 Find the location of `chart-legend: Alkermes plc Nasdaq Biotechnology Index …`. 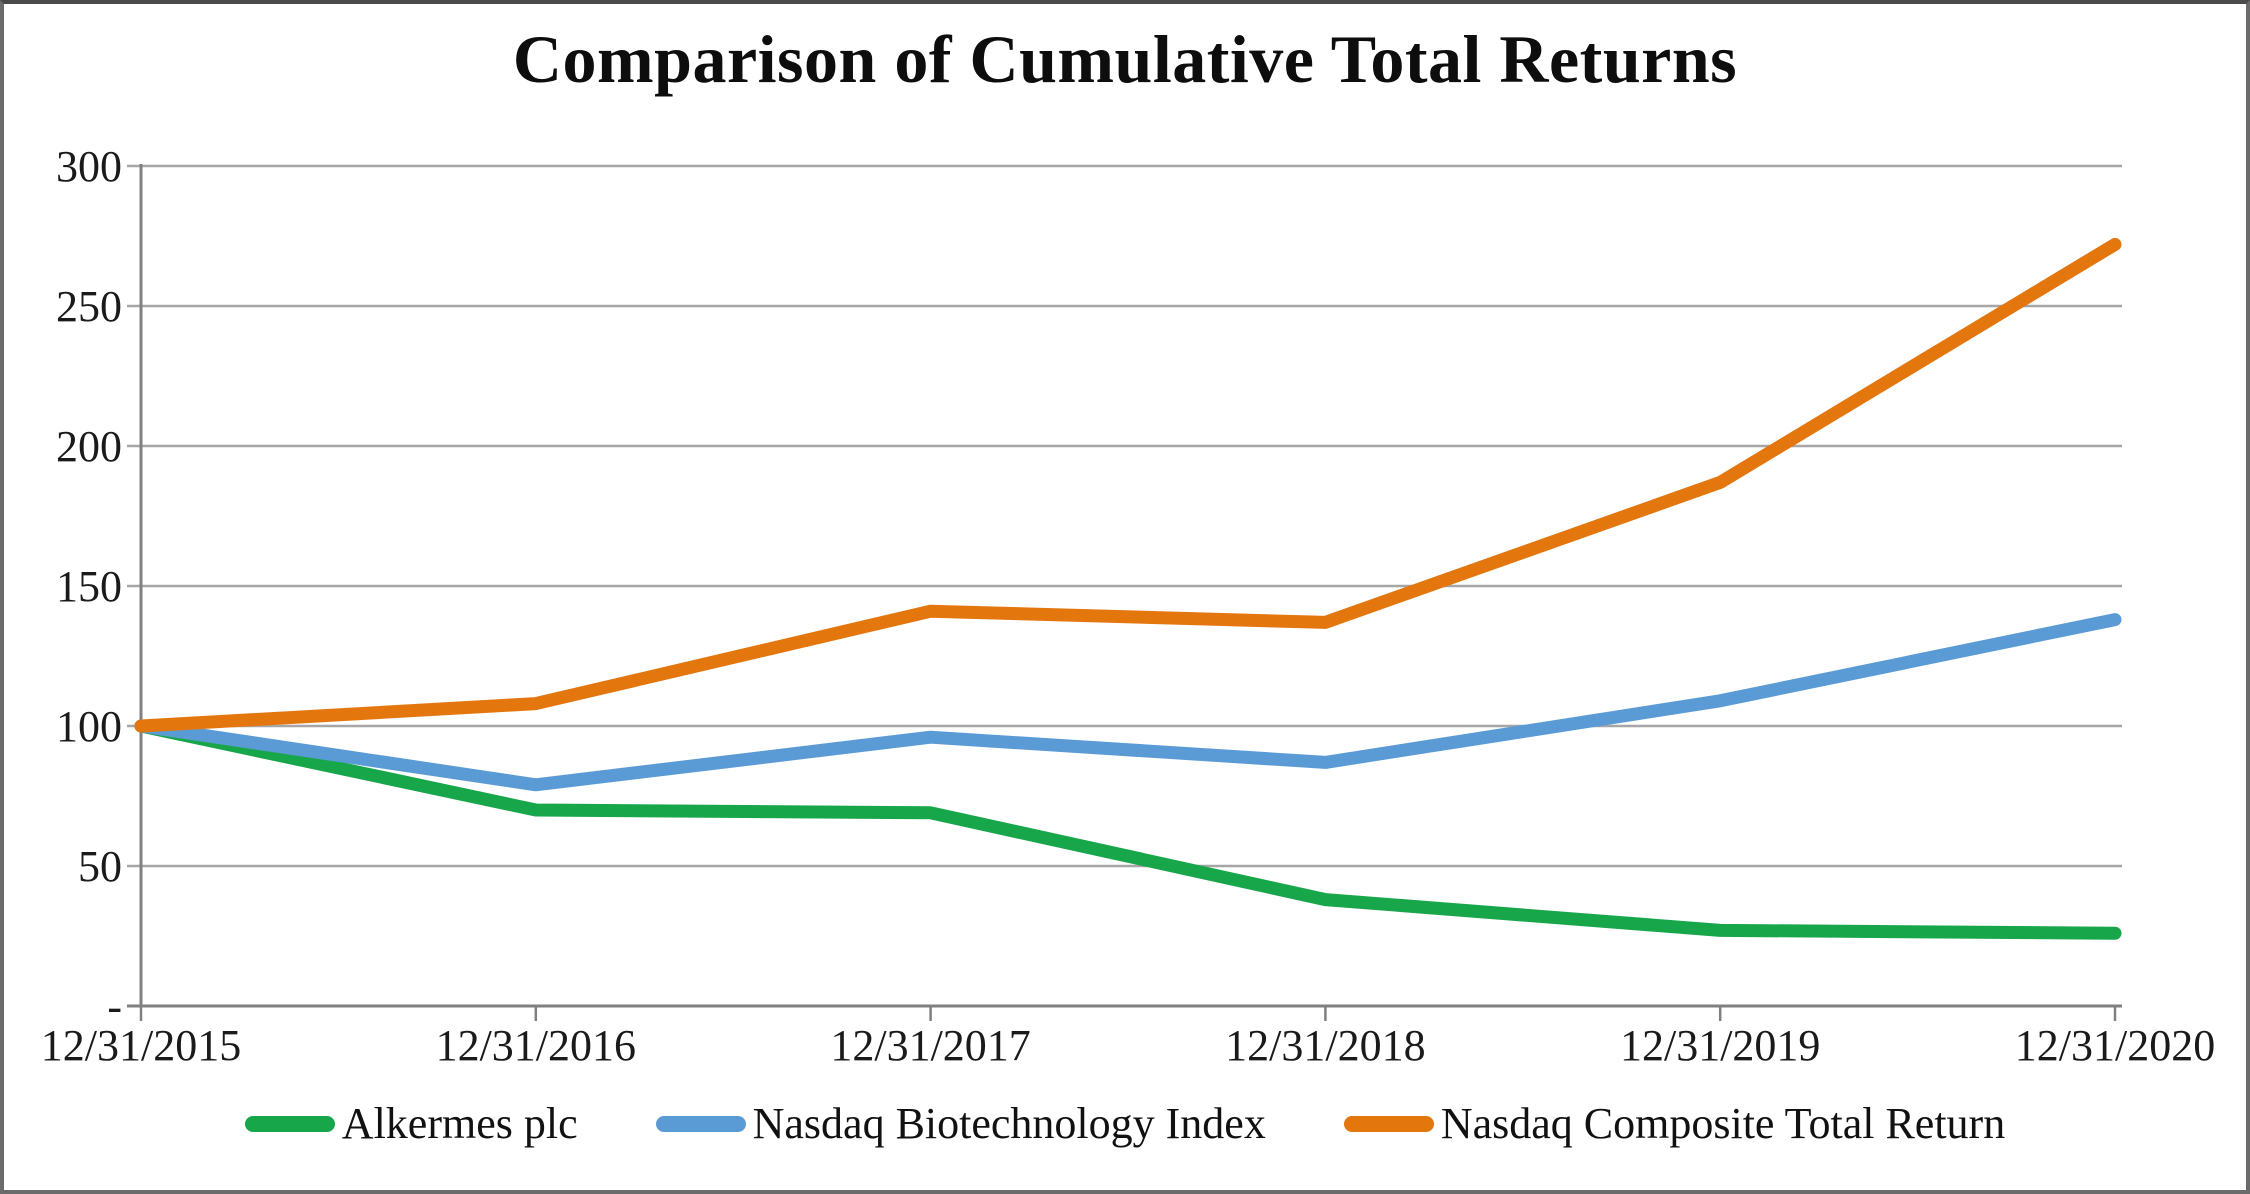

chart-legend: Alkermes plc Nasdaq Biotechnology Index … is located at coordinates (1125, 1123).